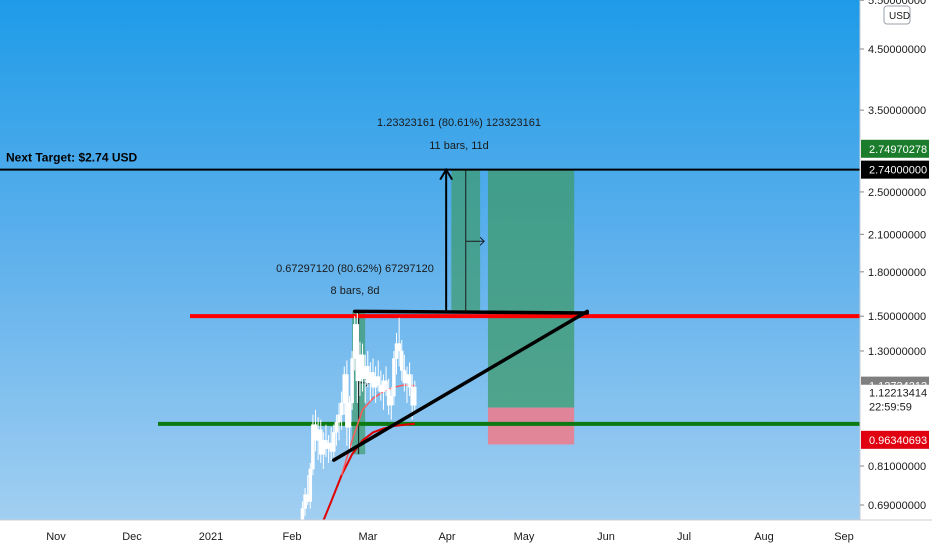 The width and height of the screenshot is (932, 550). What do you see at coordinates (764, 537) in the screenshot?
I see `time-label: Aug` at bounding box center [764, 537].